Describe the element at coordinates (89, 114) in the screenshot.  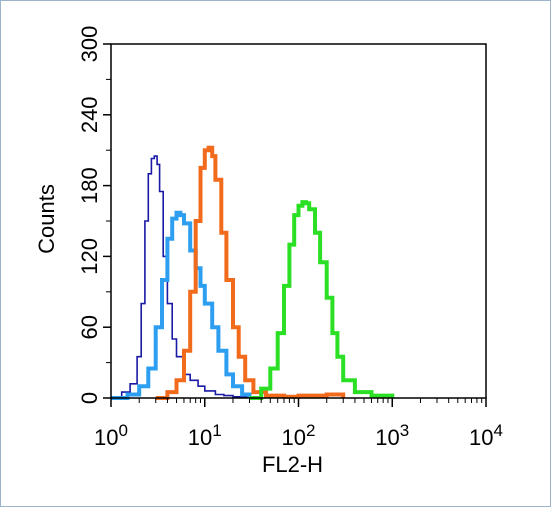
I see `y-tick-label: 240` at that location.